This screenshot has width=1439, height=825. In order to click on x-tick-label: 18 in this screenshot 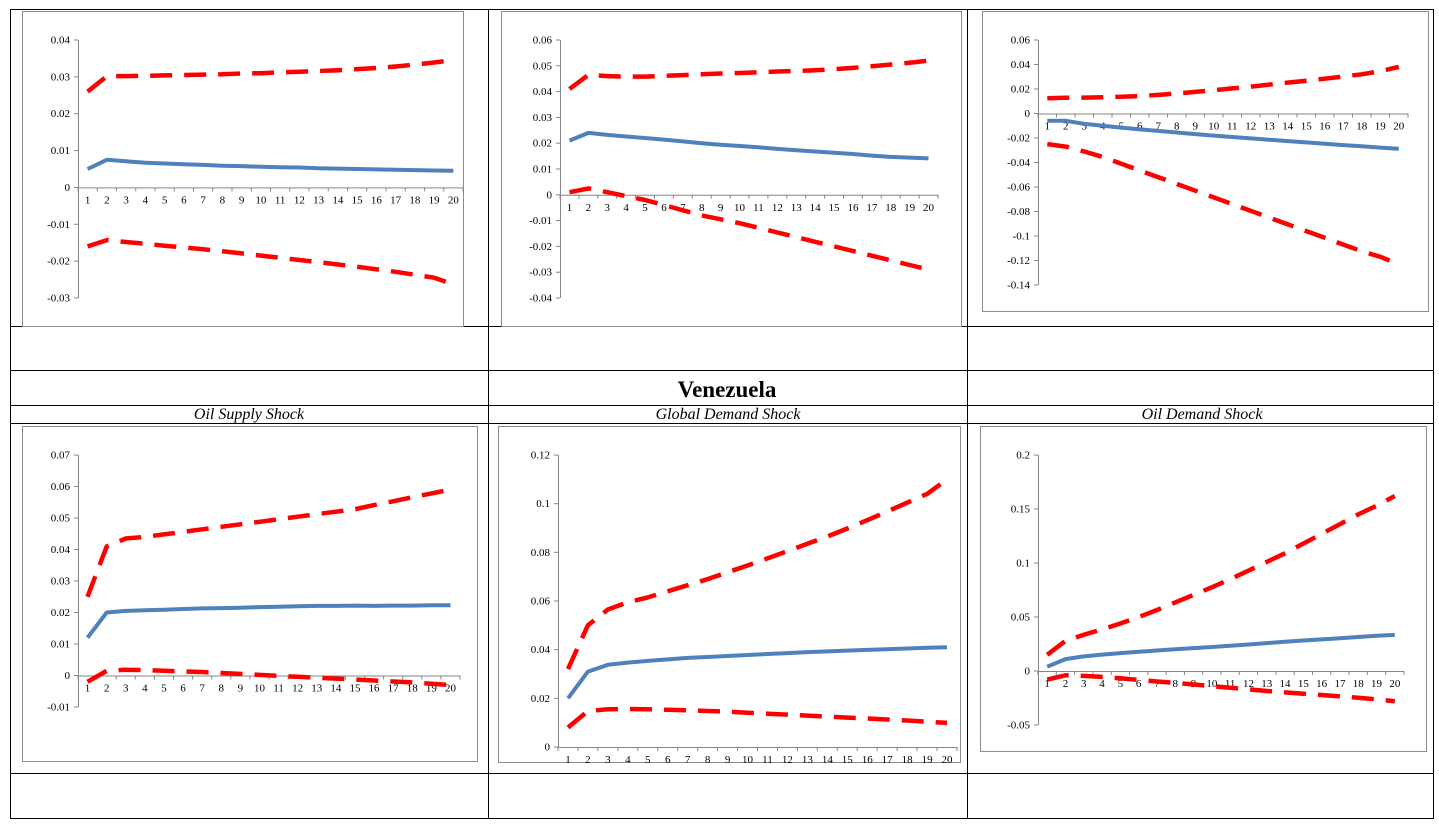, I will do `click(415, 200)`.